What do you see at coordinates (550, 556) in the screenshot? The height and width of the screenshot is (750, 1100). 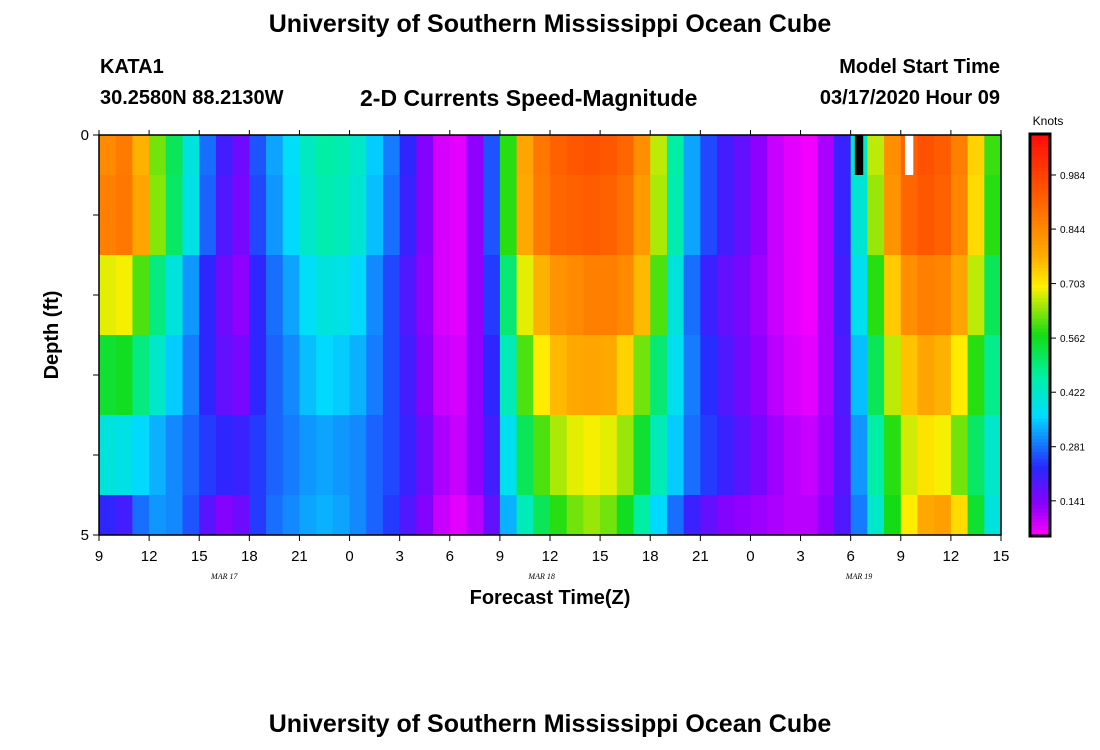 I see `x-tick-label: 12` at bounding box center [550, 556].